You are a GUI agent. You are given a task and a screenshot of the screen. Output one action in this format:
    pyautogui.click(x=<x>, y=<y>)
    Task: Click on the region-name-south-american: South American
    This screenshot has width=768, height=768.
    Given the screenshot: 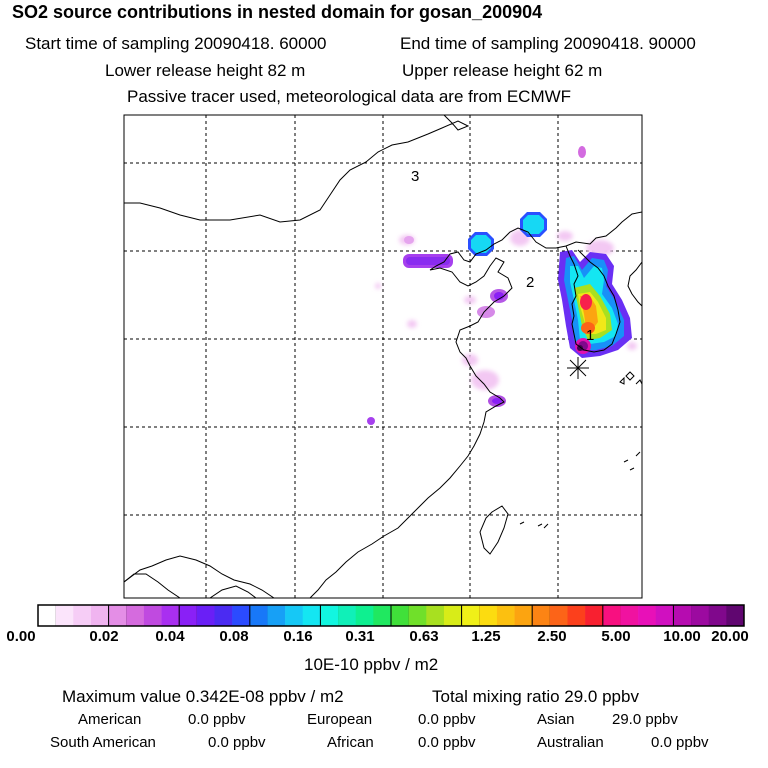 What is the action you would take?
    pyautogui.click(x=103, y=742)
    